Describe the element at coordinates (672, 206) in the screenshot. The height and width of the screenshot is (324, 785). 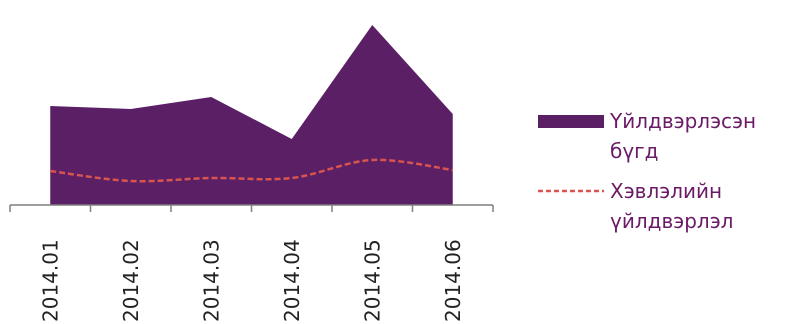
I see `legend-label-line: Хэвлэлийн үйлдвэрлэл` at that location.